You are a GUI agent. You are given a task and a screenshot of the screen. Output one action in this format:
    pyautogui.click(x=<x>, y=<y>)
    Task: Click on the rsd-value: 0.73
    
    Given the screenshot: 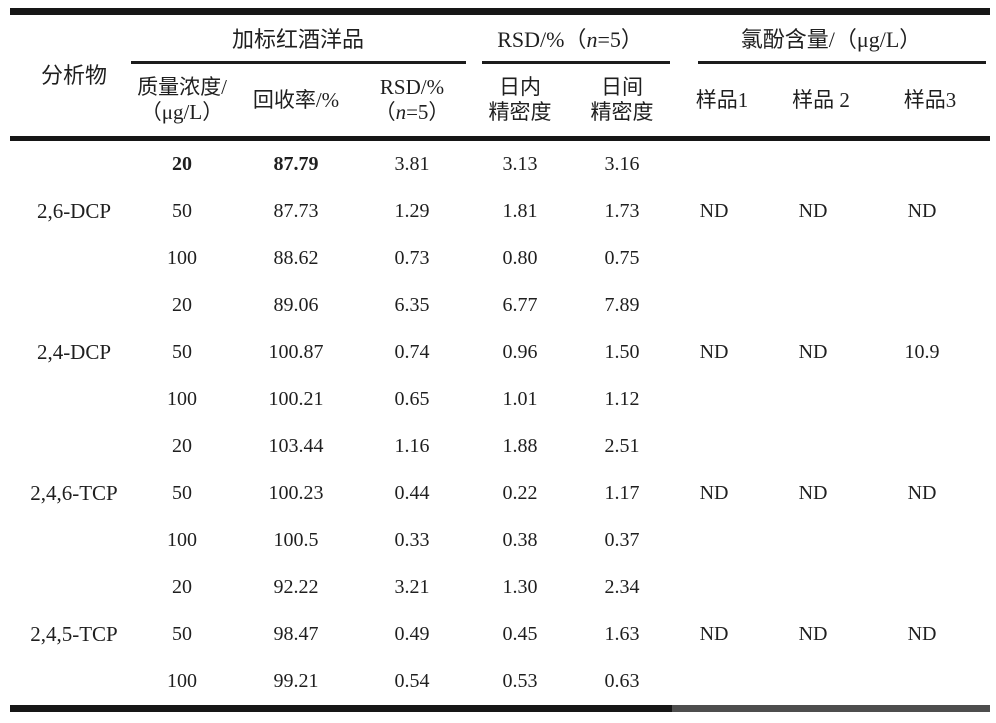 What is the action you would take?
    pyautogui.click(x=412, y=257)
    